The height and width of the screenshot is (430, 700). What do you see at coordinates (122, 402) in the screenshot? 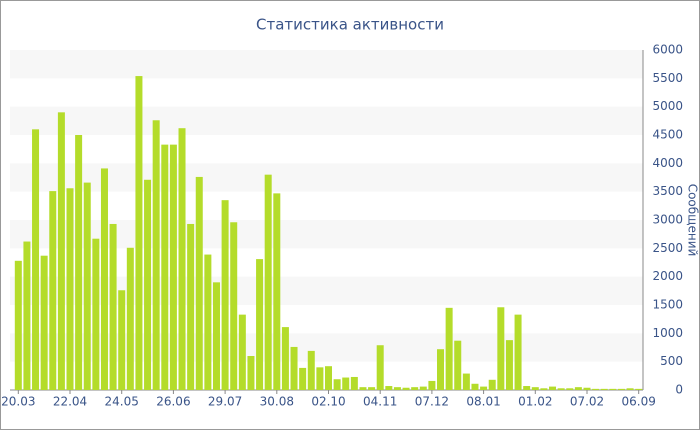
I see `x-tick-label: 24.05` at bounding box center [122, 402].